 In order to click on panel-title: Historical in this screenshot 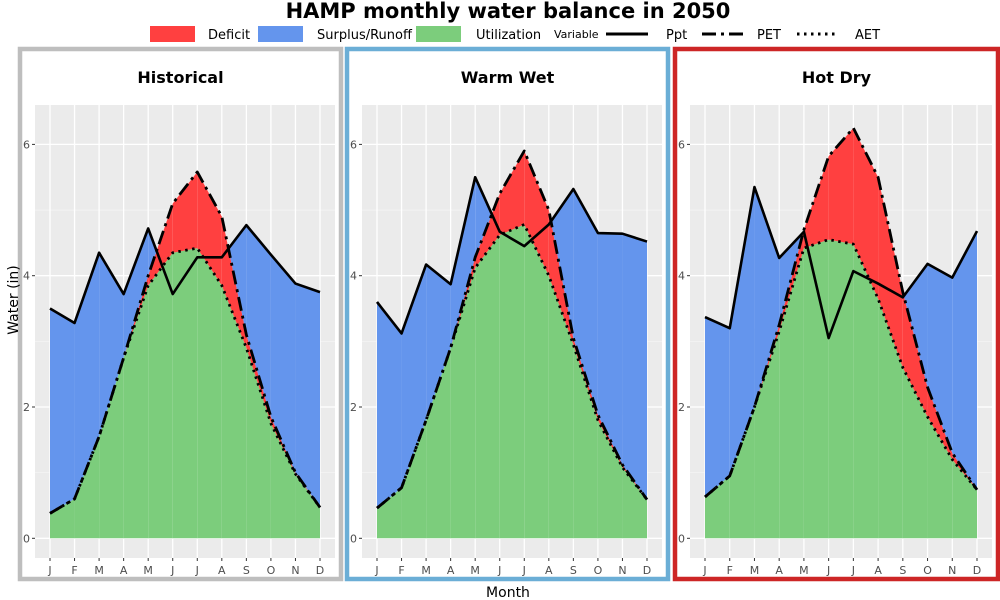, I will do `click(180, 77)`.